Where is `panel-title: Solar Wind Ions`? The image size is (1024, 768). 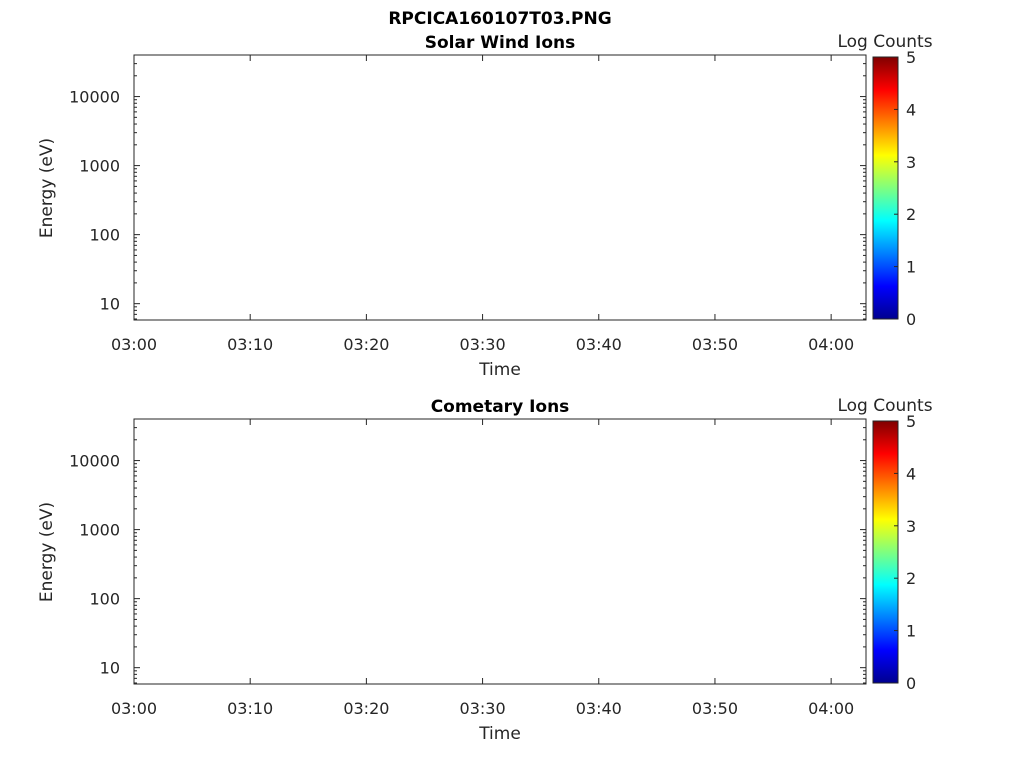 panel-title: Solar Wind Ions is located at coordinates (500, 43).